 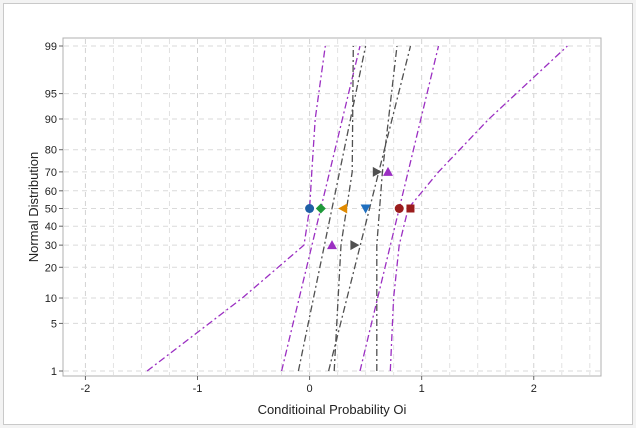 What do you see at coordinates (51, 120) in the screenshot?
I see `y-tick-label: 90` at bounding box center [51, 120].